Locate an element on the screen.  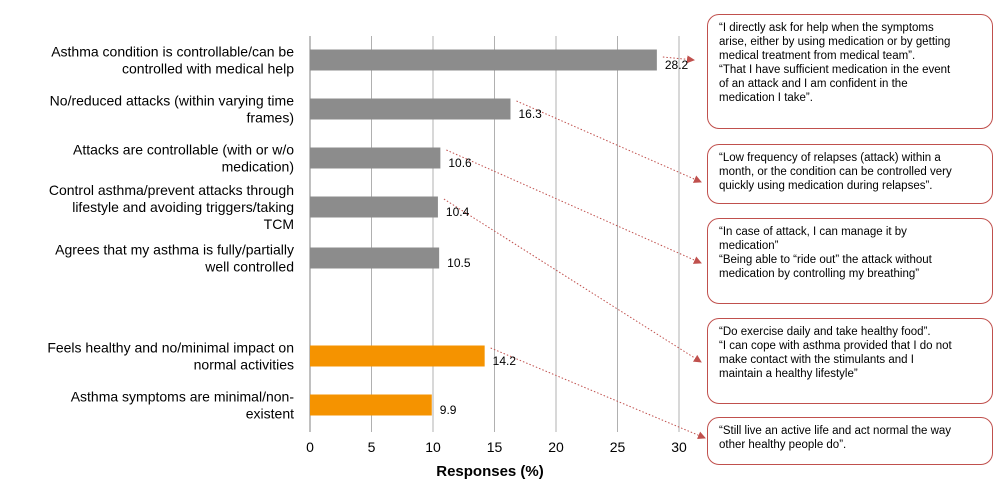
x-tick-label: 0 is located at coordinates (310, 447).